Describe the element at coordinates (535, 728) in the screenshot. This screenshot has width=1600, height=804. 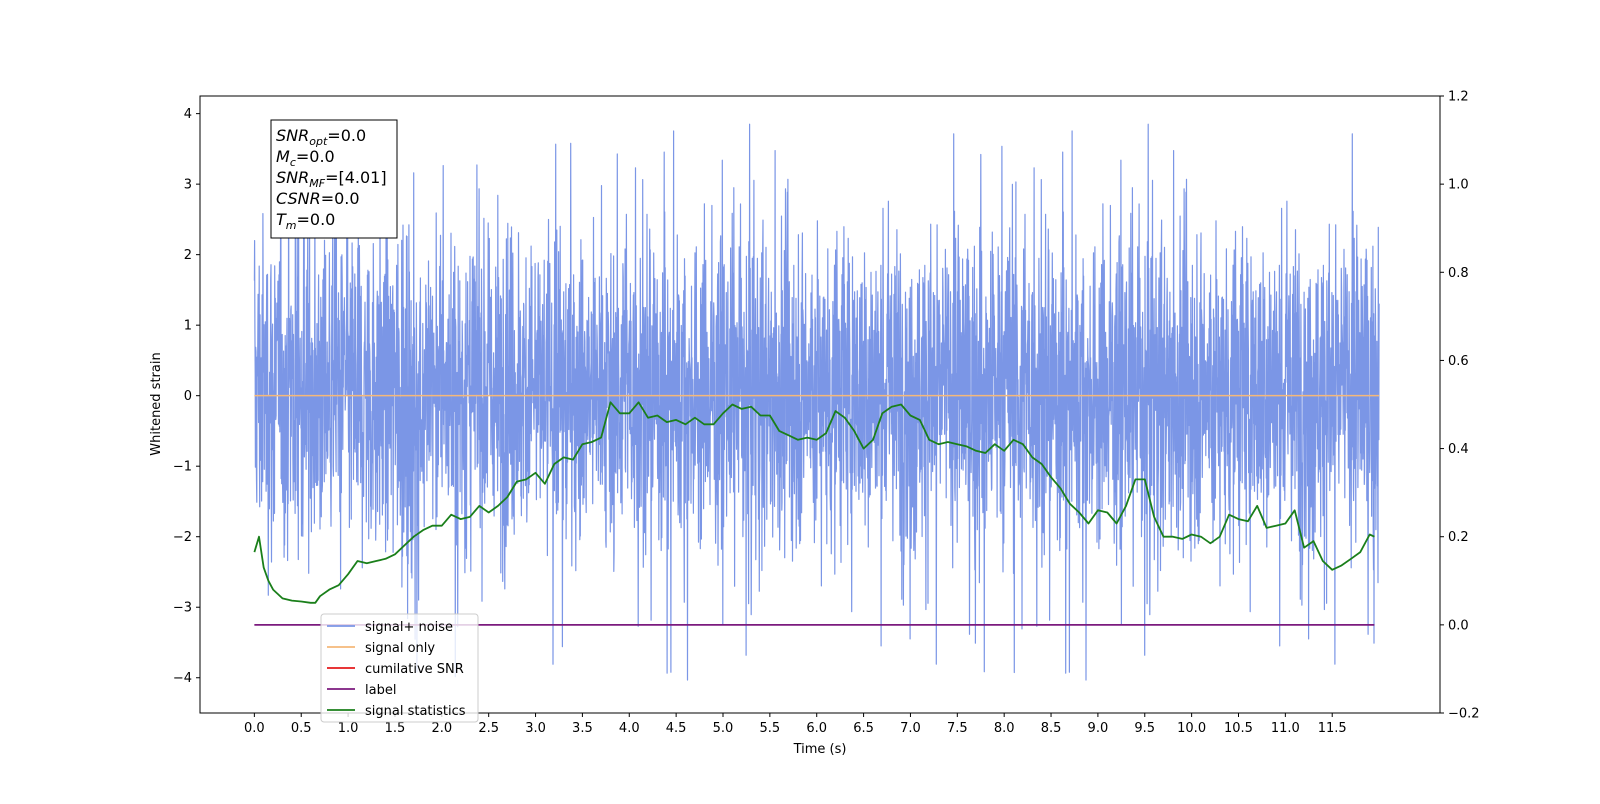
I see `x-tick-label: 3.0` at that location.